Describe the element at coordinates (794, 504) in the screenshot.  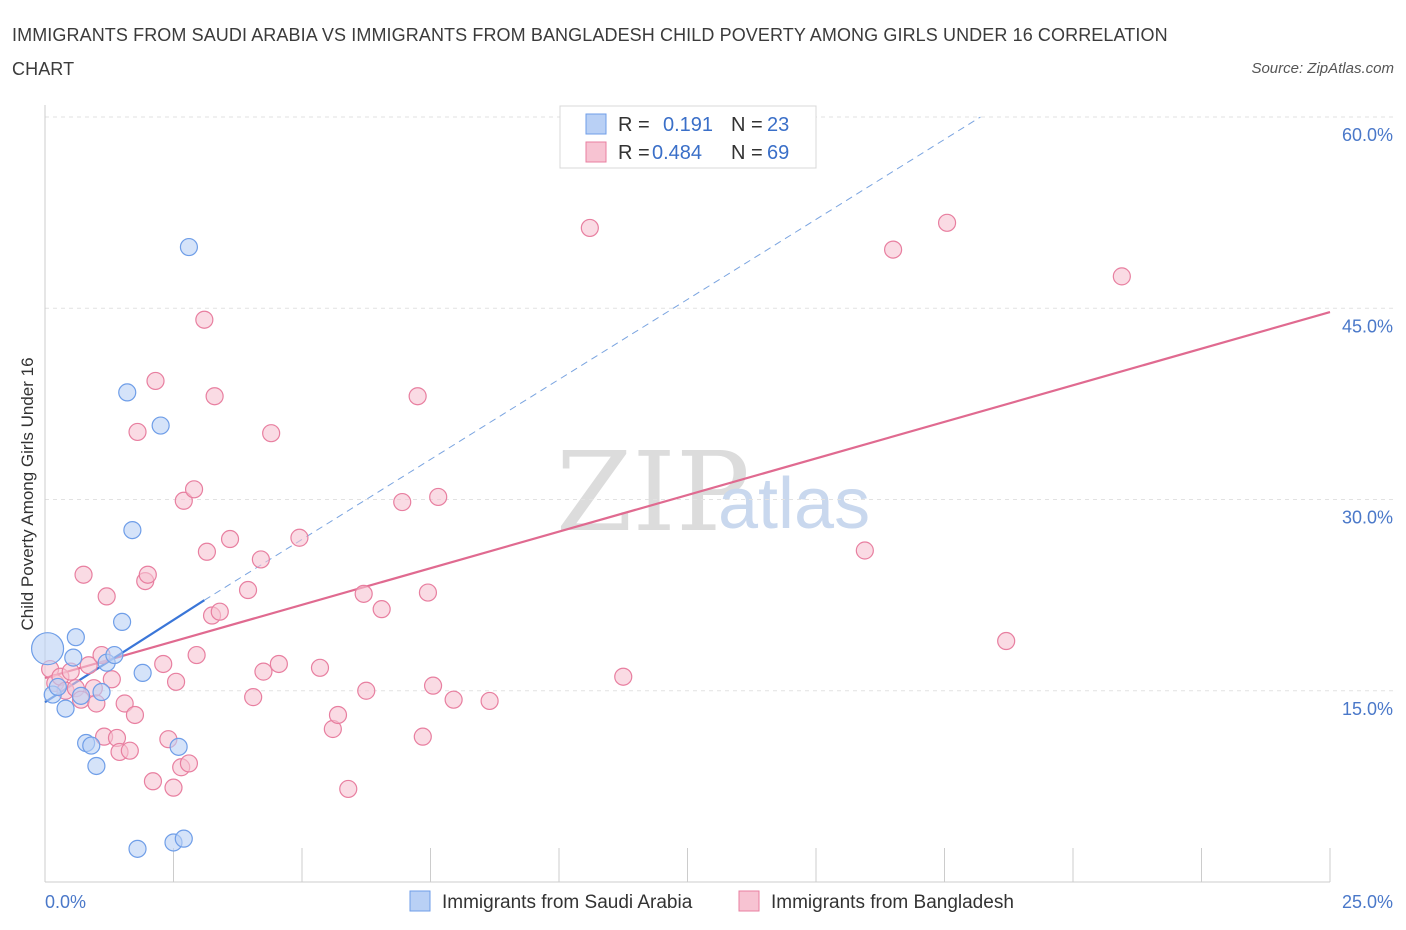
I see `watermark-atlas: atlas` at that location.